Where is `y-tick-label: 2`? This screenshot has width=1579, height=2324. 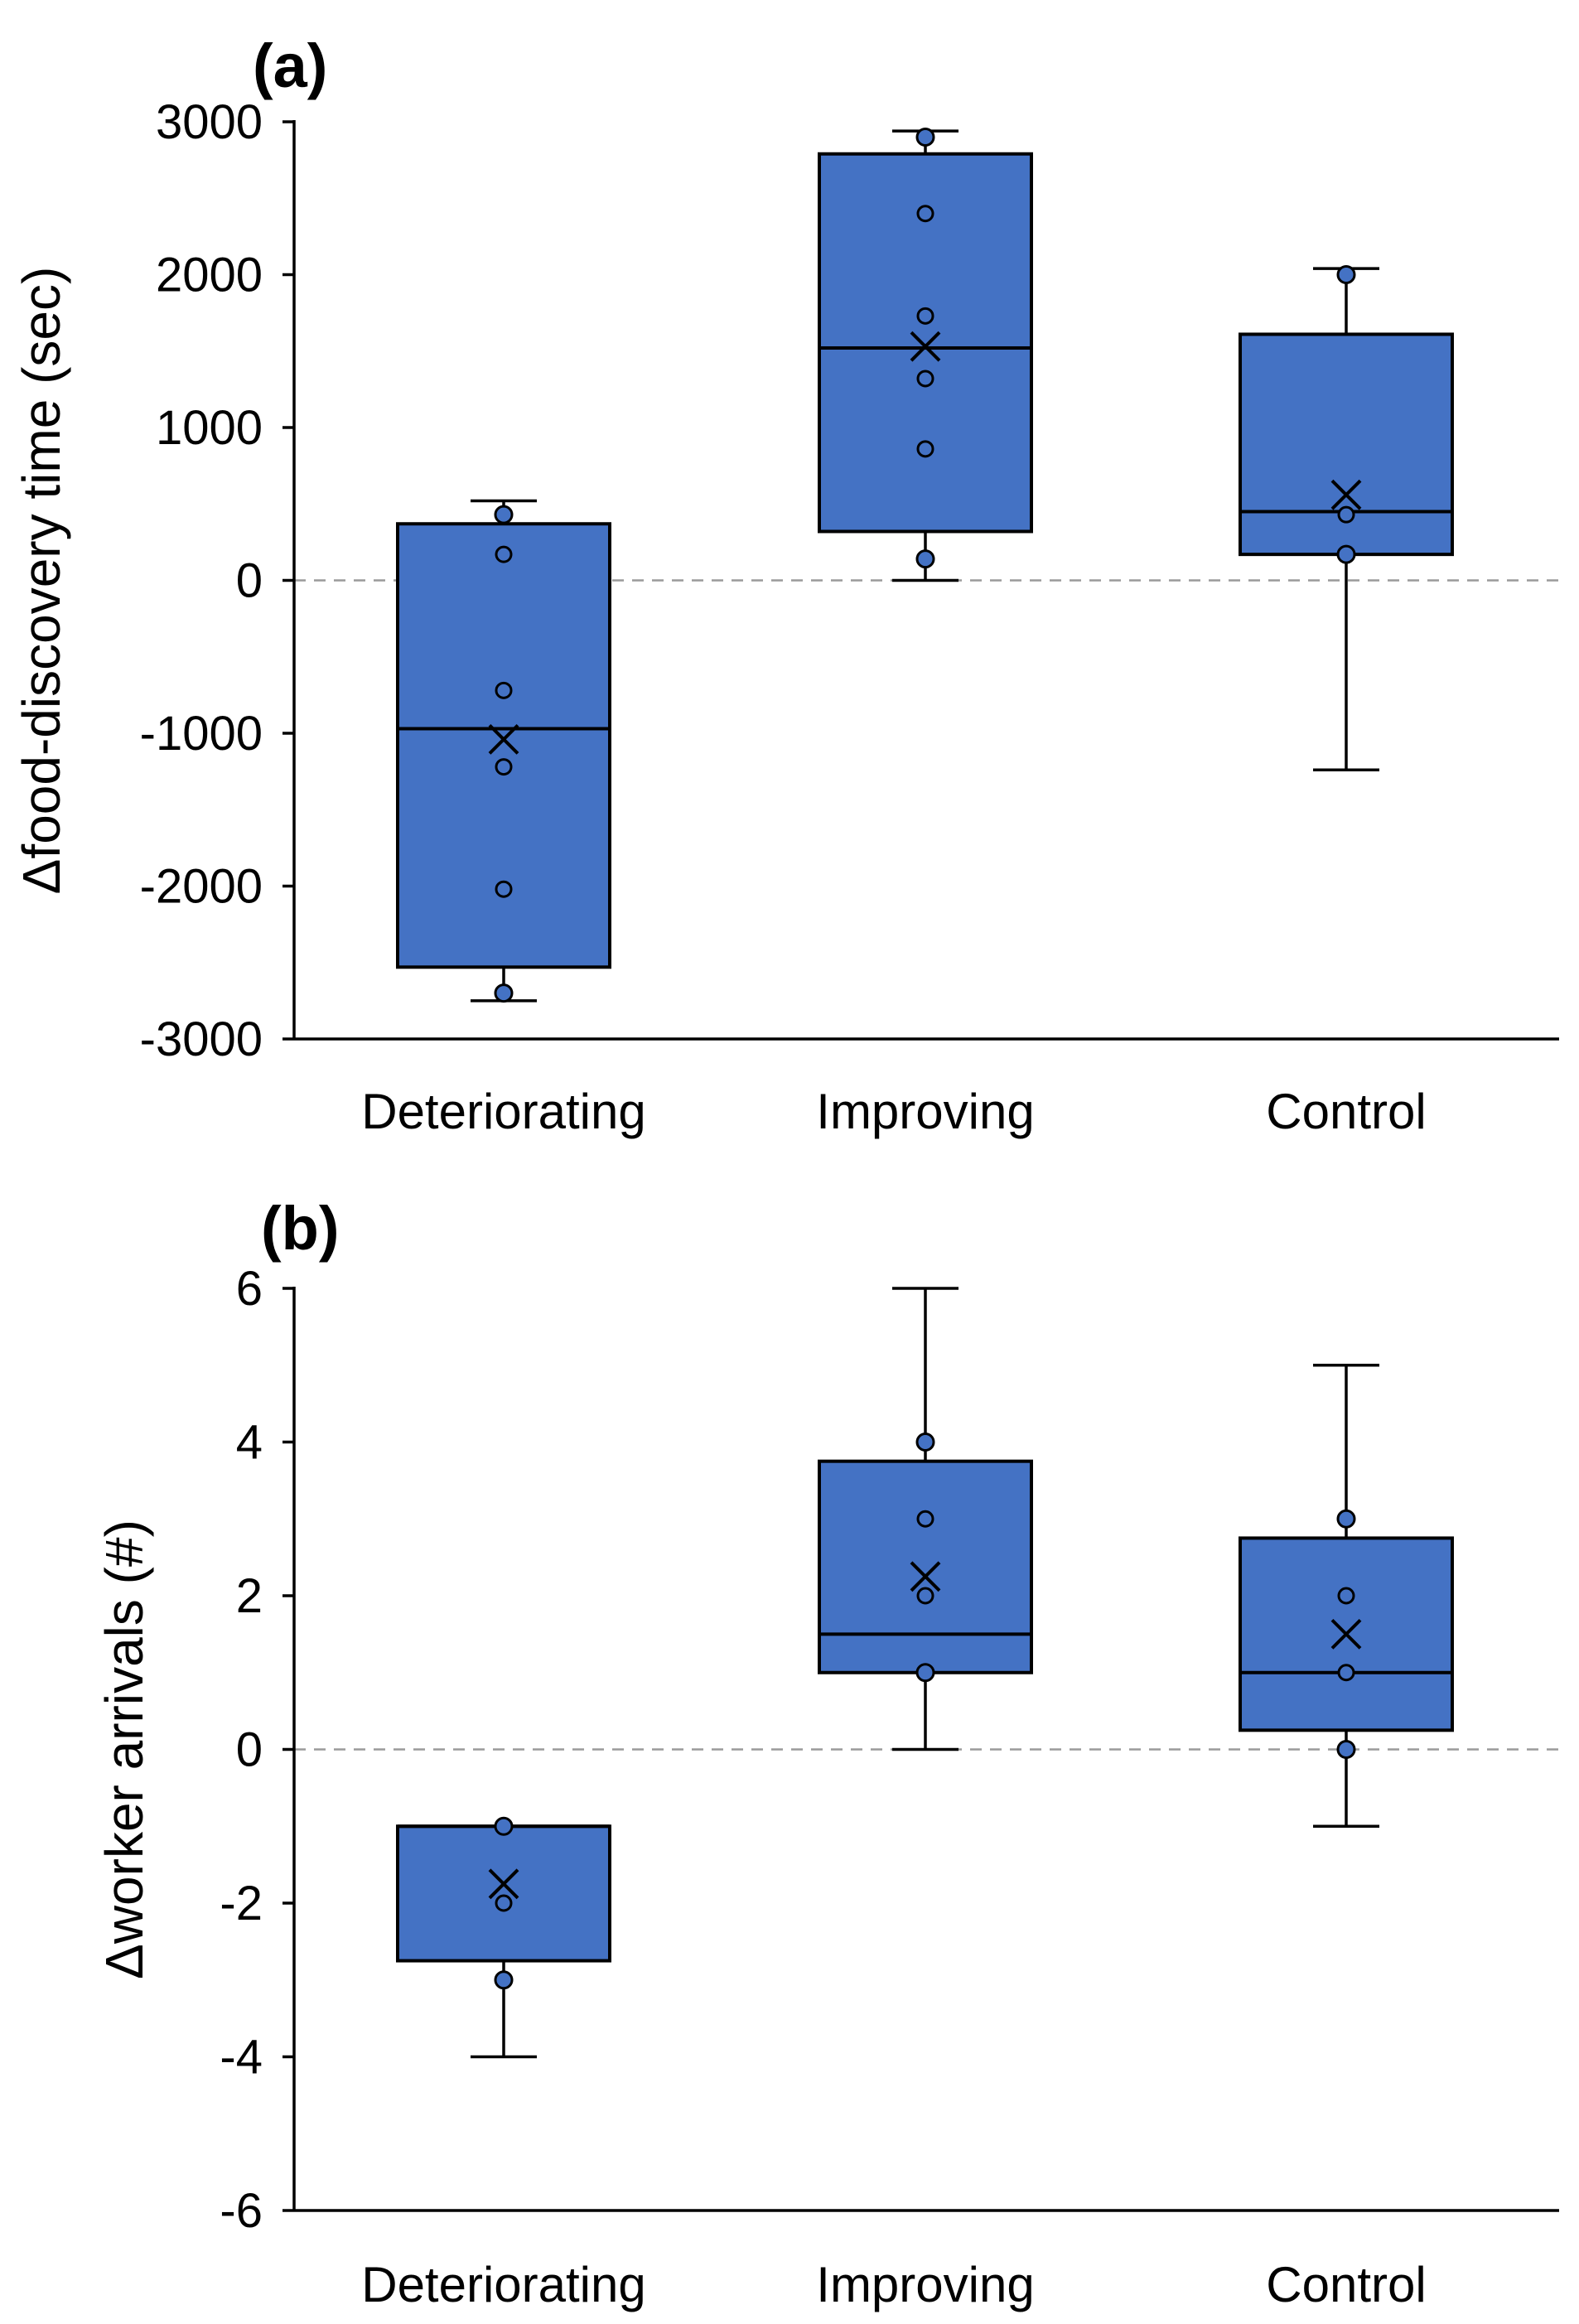
y-tick-label: 2 is located at coordinates (249, 1596).